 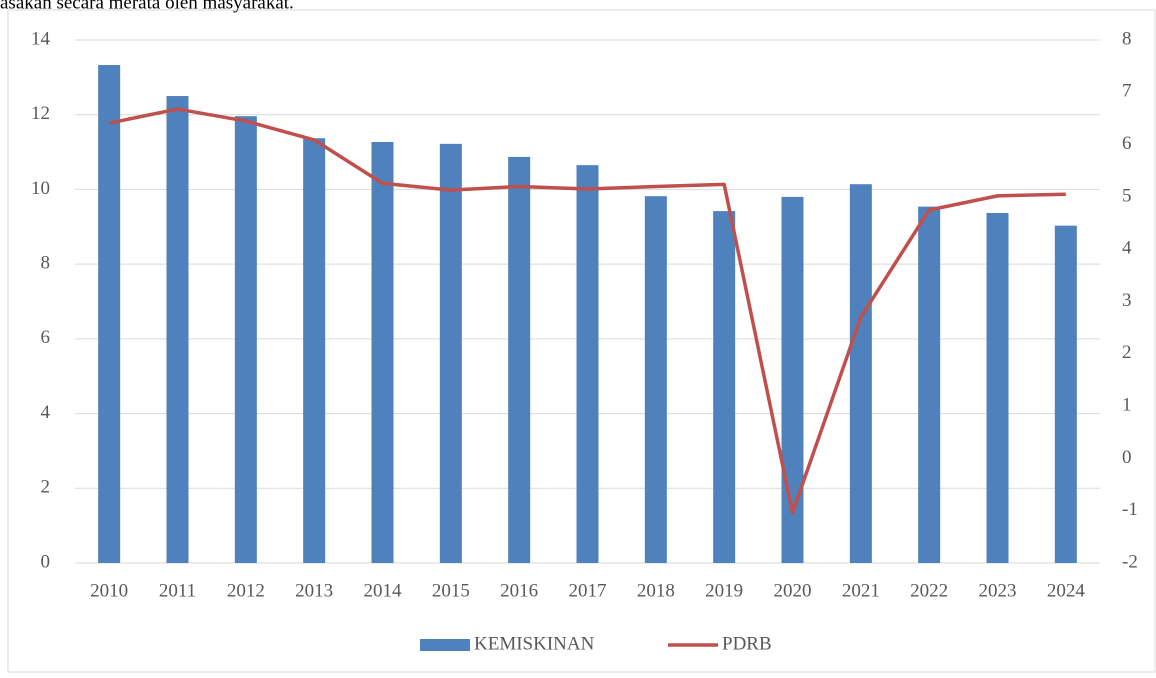 What do you see at coordinates (147, 6) in the screenshot?
I see `page-text: asakan secara merata oleh masyarakat.` at bounding box center [147, 6].